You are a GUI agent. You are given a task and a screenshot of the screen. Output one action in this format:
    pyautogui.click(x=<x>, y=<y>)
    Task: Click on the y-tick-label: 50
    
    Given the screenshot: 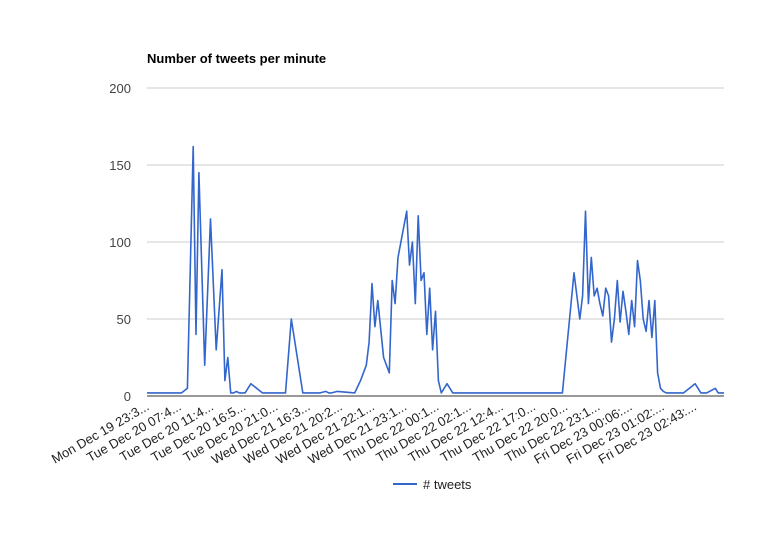 What is the action you would take?
    pyautogui.click(x=124, y=319)
    